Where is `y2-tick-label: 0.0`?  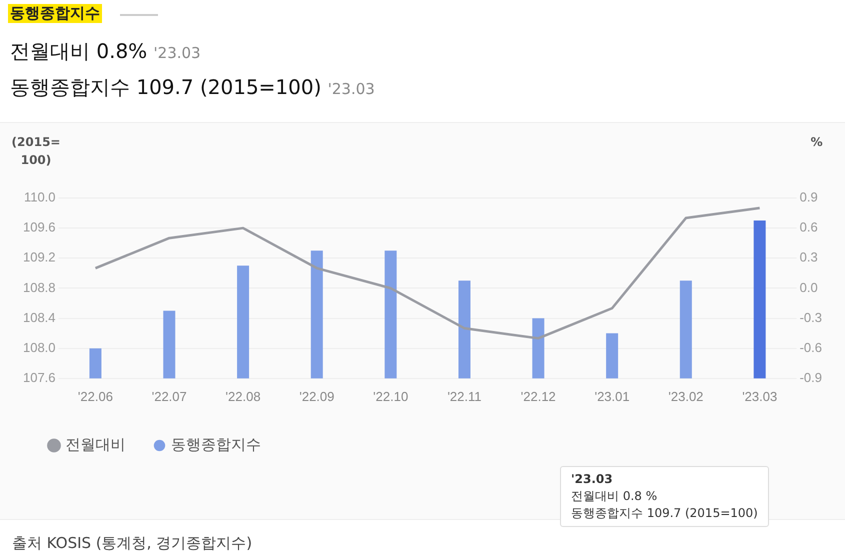
y2-tick-label: 0.0 is located at coordinates (809, 287).